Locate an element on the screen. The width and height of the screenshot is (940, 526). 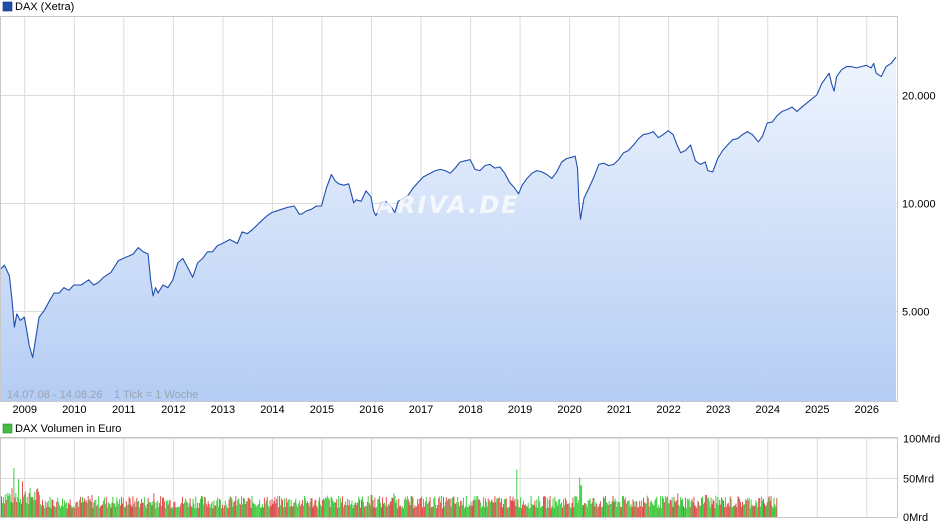
x-tick-label: 2012 is located at coordinates (173, 410).